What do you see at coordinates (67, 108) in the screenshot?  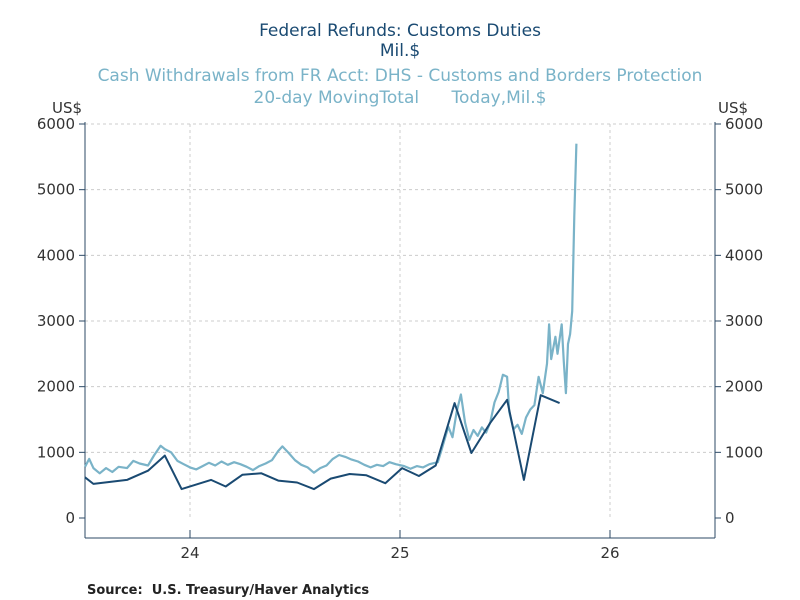 I see `left-axis-unit: US$` at bounding box center [67, 108].